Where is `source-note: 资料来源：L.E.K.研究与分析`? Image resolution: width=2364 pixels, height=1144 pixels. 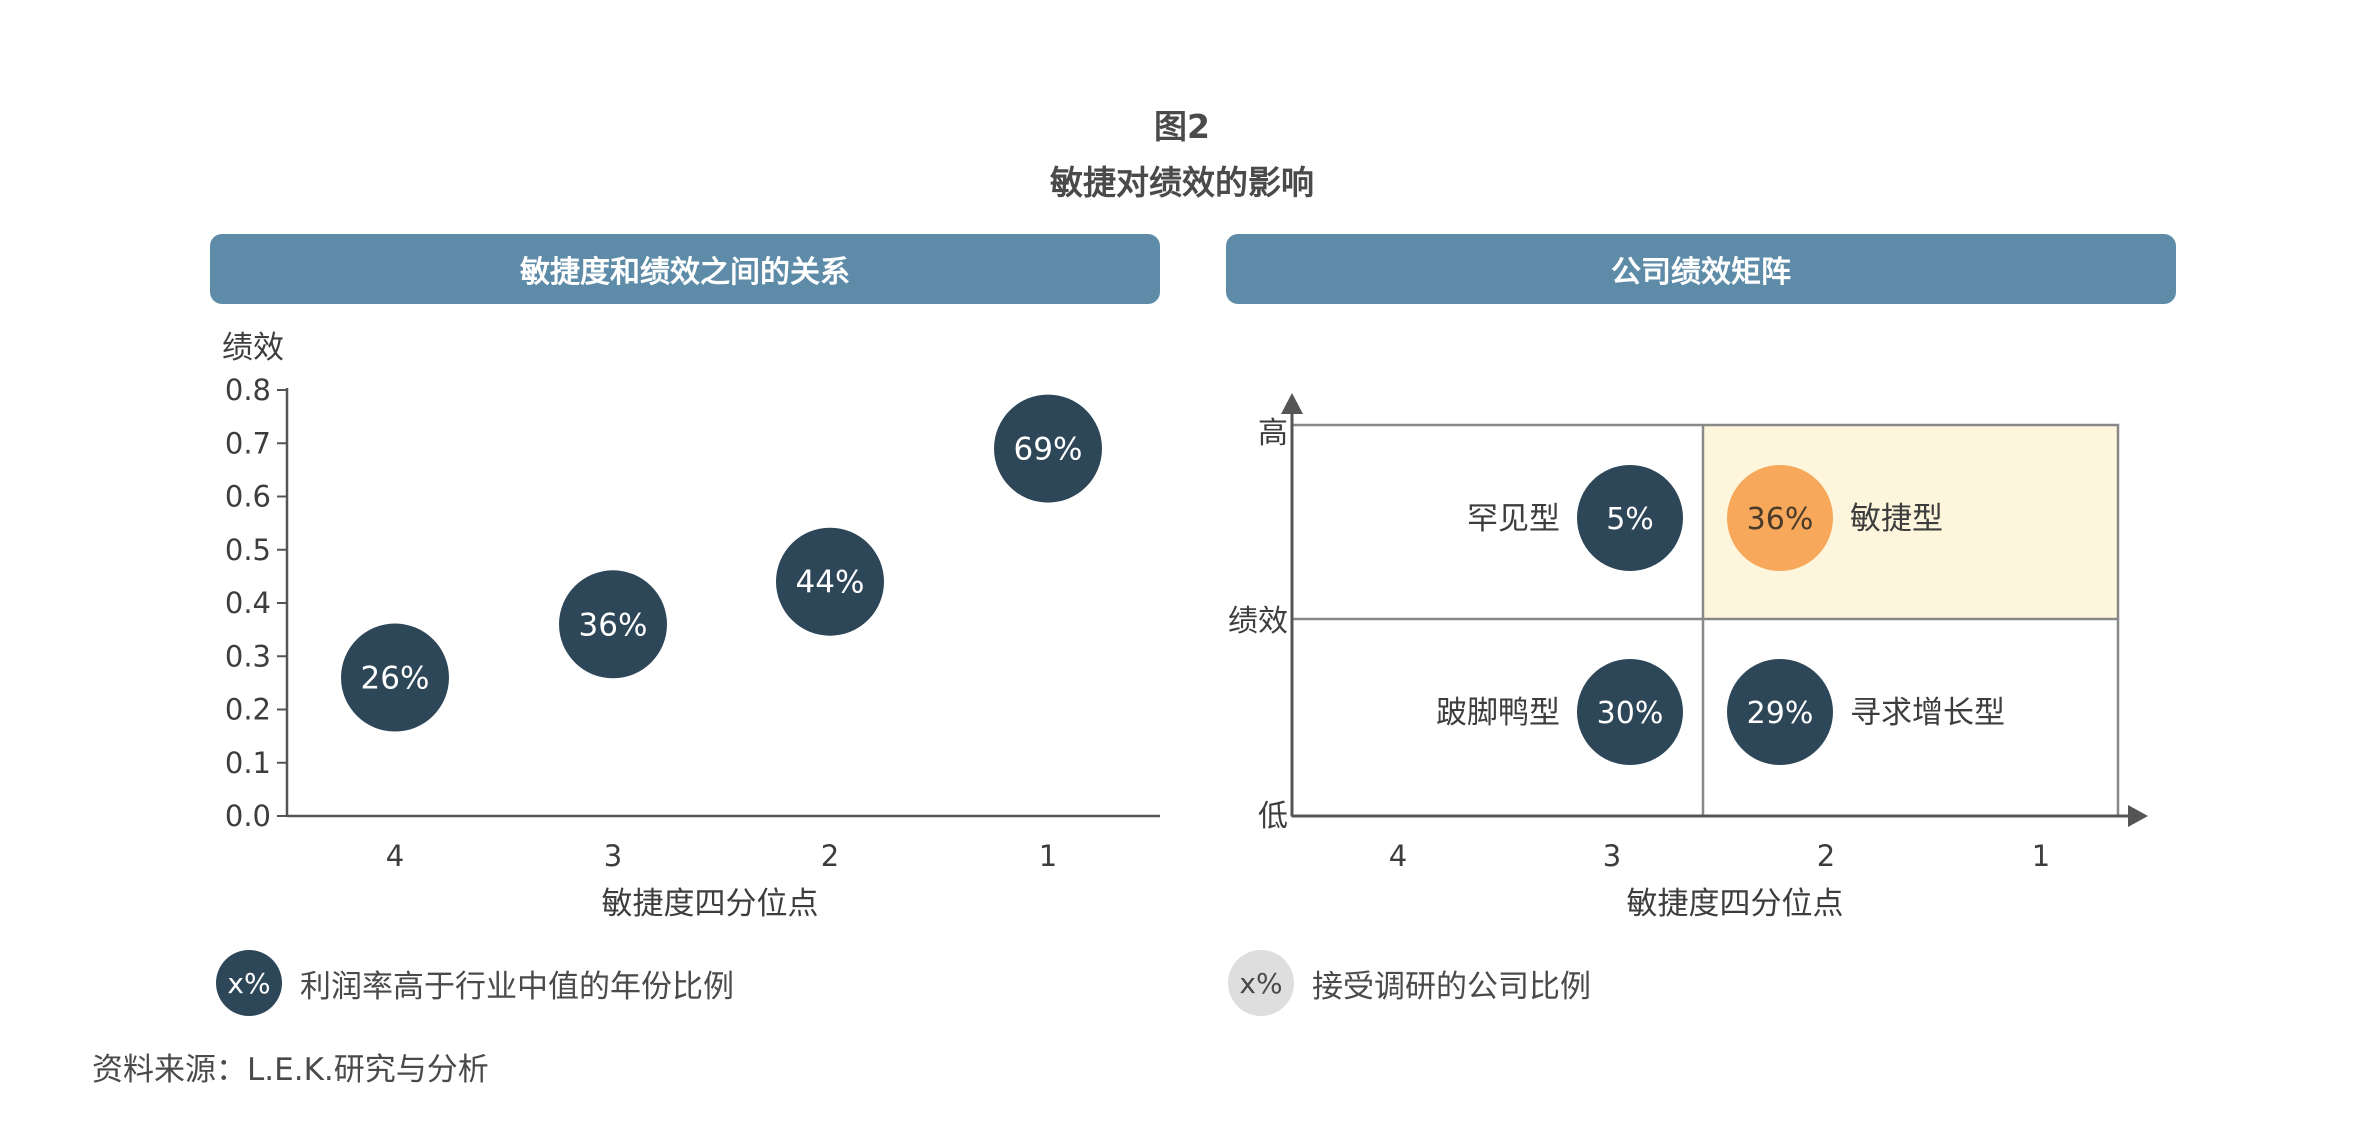 source-note: 资料来源：L.E.K.研究与分析 is located at coordinates (290, 1070).